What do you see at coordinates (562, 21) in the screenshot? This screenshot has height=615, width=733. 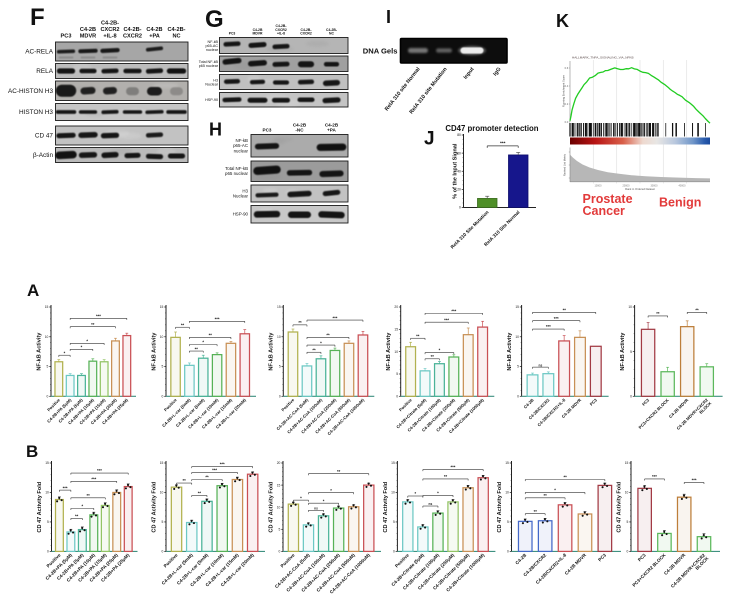 I see `svg-text: K` at bounding box center [562, 21].